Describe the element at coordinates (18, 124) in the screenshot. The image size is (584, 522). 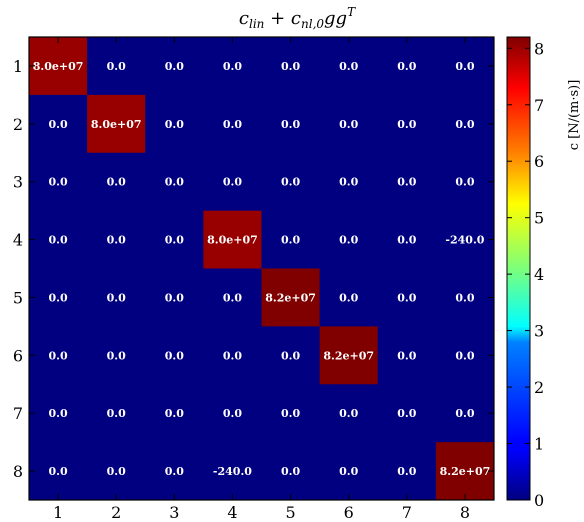
I see `y-tick-label: 2` at that location.